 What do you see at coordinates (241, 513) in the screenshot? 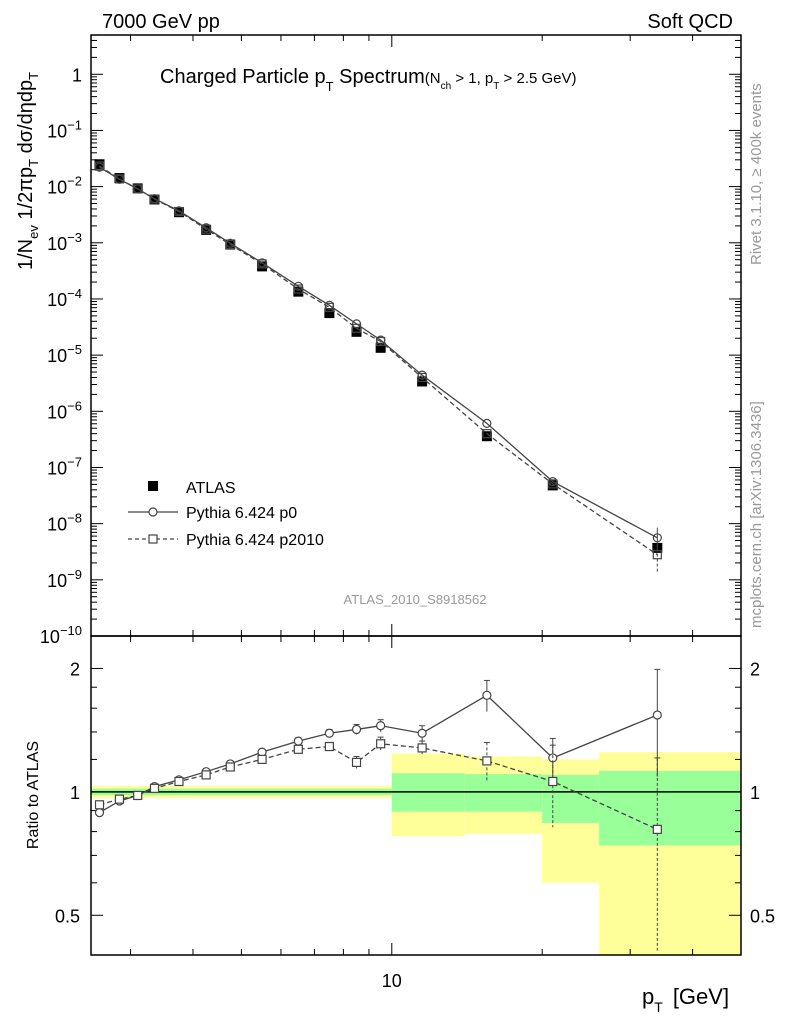
I see `legend-label-p0: Pythia 6.424 p0` at bounding box center [241, 513].